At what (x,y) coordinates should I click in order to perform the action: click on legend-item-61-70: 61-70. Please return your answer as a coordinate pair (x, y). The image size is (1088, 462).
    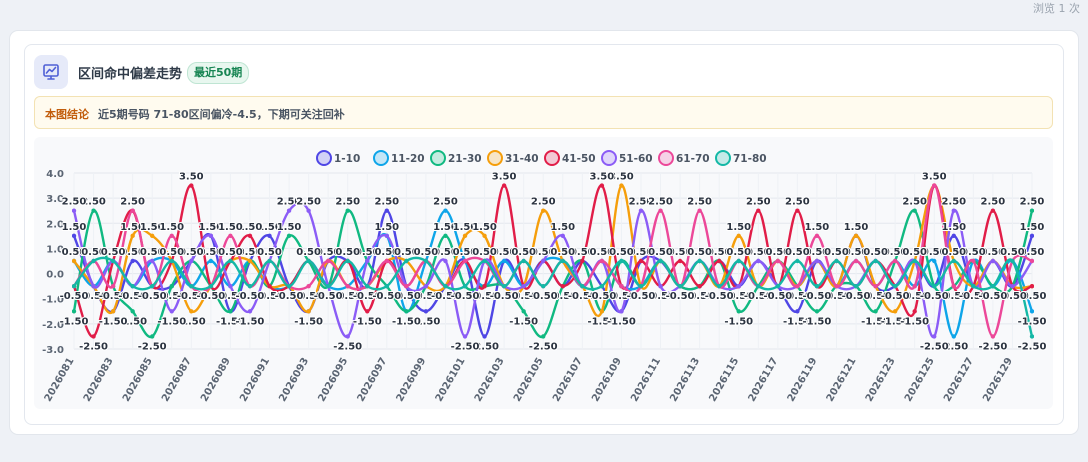
    Looking at the image, I should click on (684, 158).